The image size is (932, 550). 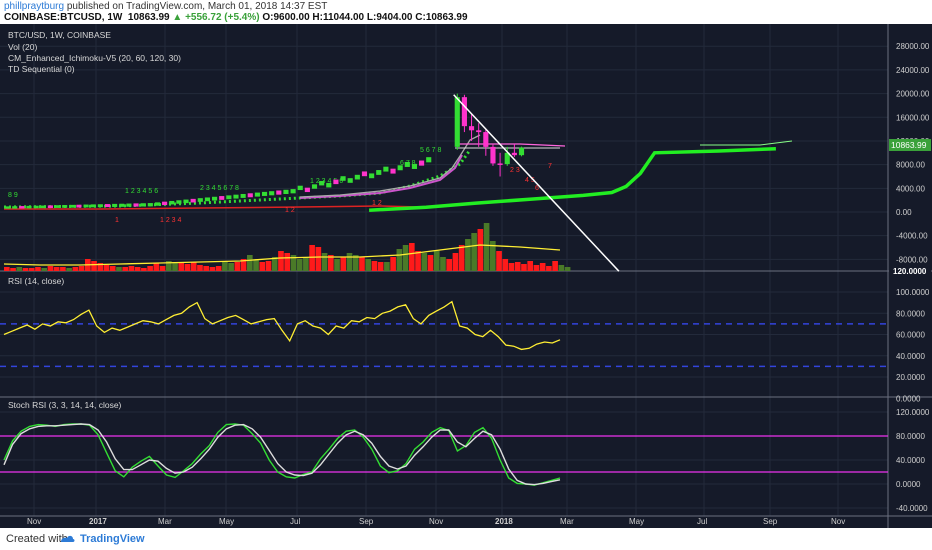 I want to click on author-link: phillpraytburg, so click(x=34, y=6).